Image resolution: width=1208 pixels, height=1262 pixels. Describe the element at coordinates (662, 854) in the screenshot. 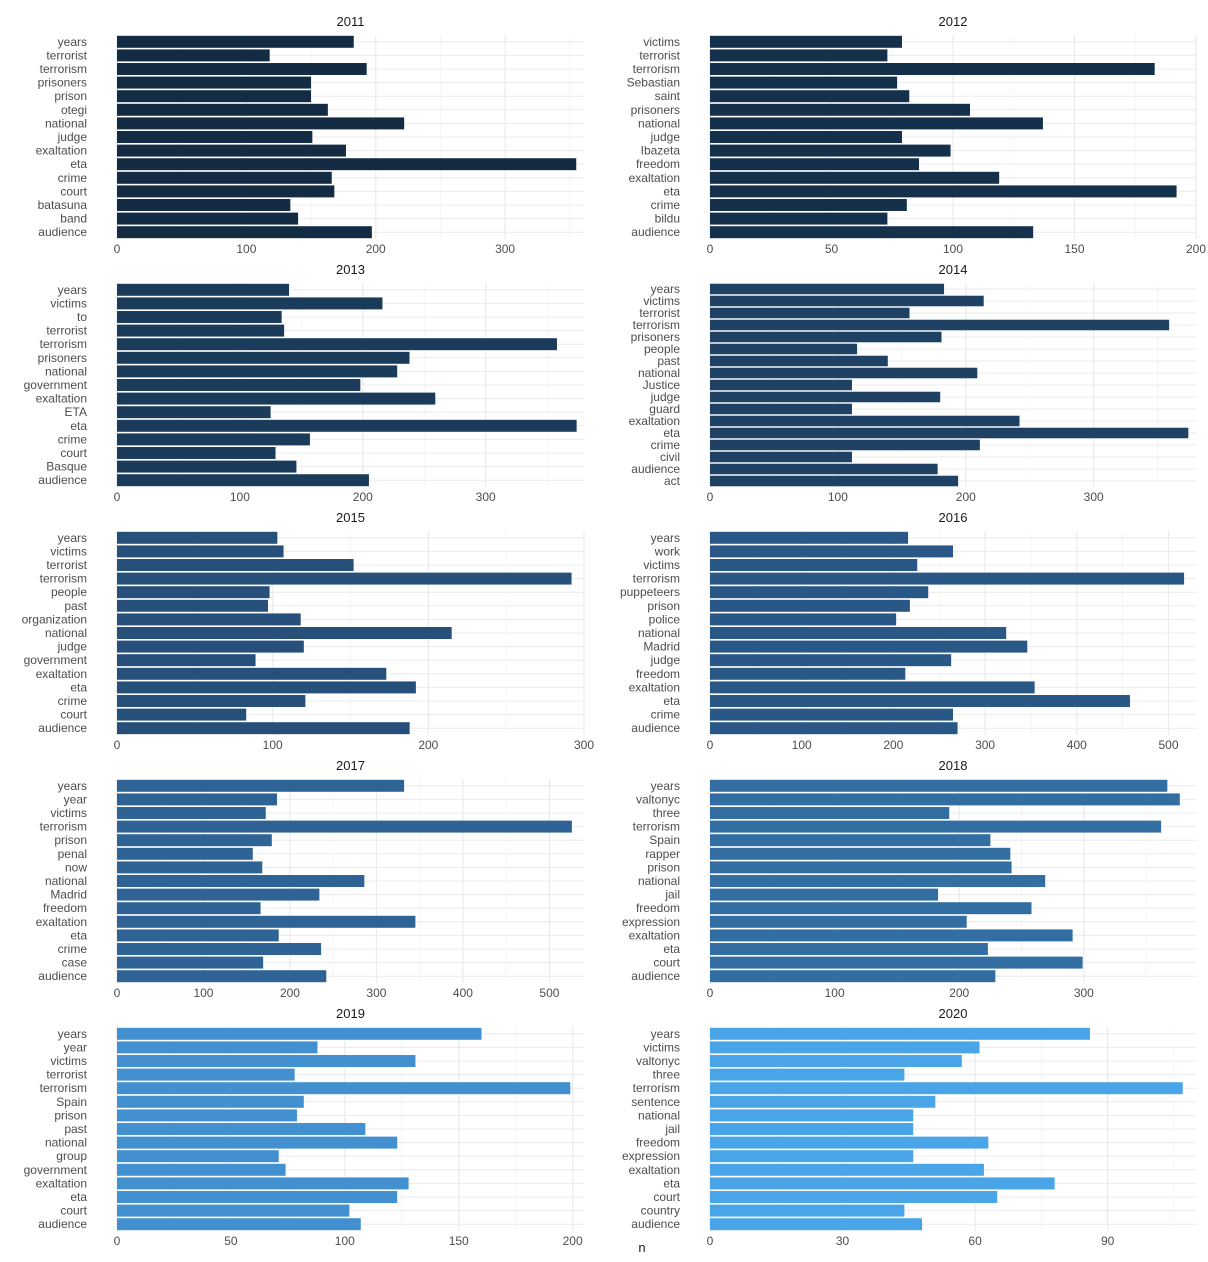

I see `category-label: rapper` at that location.